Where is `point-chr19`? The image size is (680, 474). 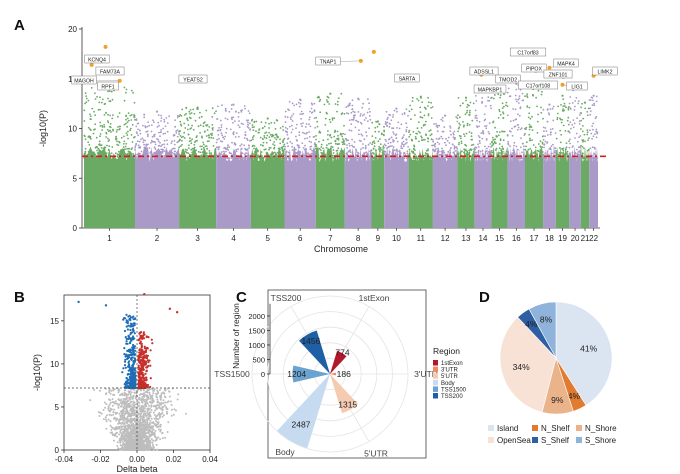
point-chr19 is located at coordinates (558, 154).